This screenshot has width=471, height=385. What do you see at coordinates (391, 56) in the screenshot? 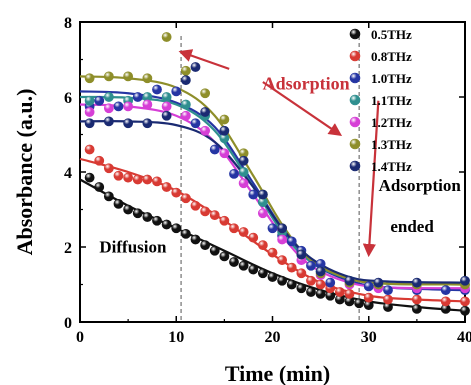
I see `legend-label-0.8THz: 0.8THz` at bounding box center [391, 56].